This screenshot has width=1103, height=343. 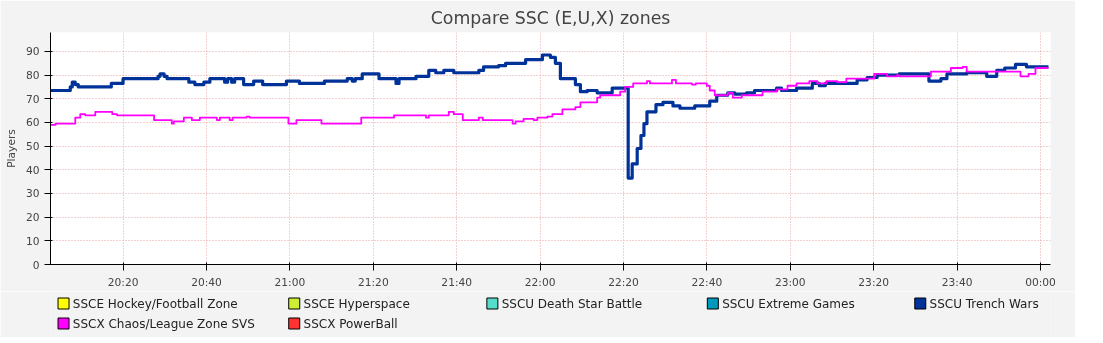 I want to click on x-tick-label: 20:40, so click(x=207, y=282).